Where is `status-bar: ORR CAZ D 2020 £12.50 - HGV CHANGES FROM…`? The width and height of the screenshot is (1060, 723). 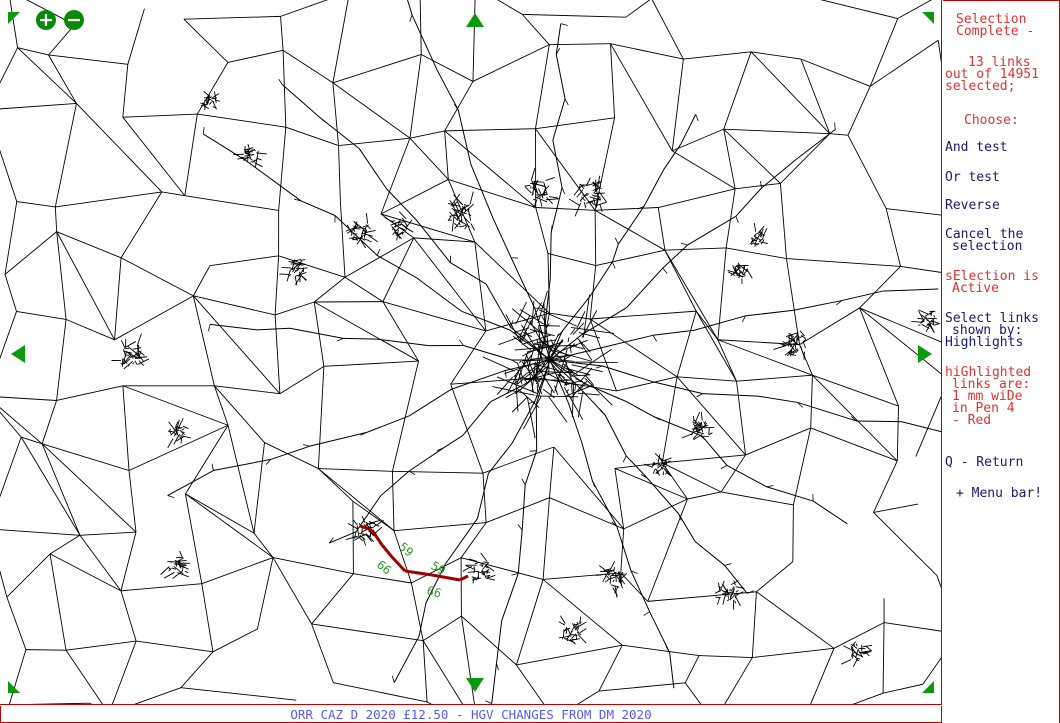 status-bar: ORR CAZ D 2020 £12.50 - HGV CHANGES FROM… is located at coordinates (471, 714).